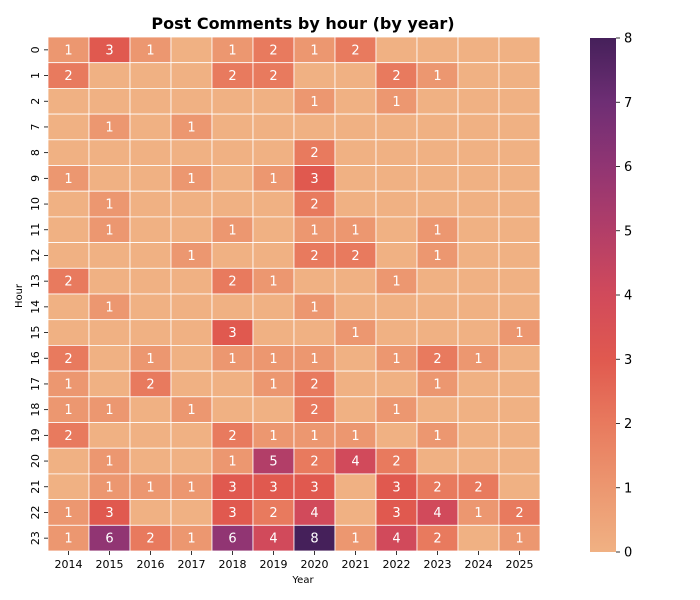 The width and height of the screenshot is (700, 600). What do you see at coordinates (356, 564) in the screenshot?
I see `x-tick-label: 2021` at bounding box center [356, 564].